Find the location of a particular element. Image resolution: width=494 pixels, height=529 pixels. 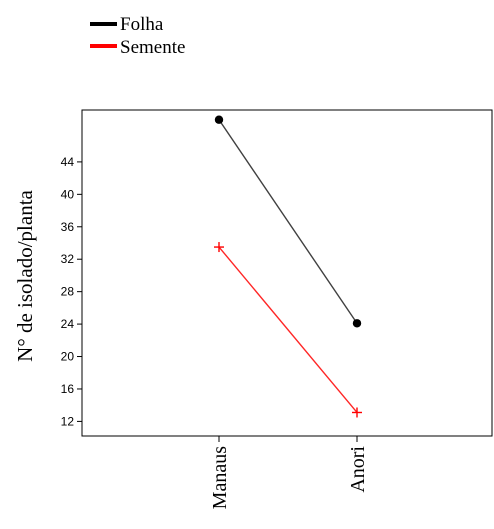

y-tick-label: 36 is located at coordinates (68, 227).